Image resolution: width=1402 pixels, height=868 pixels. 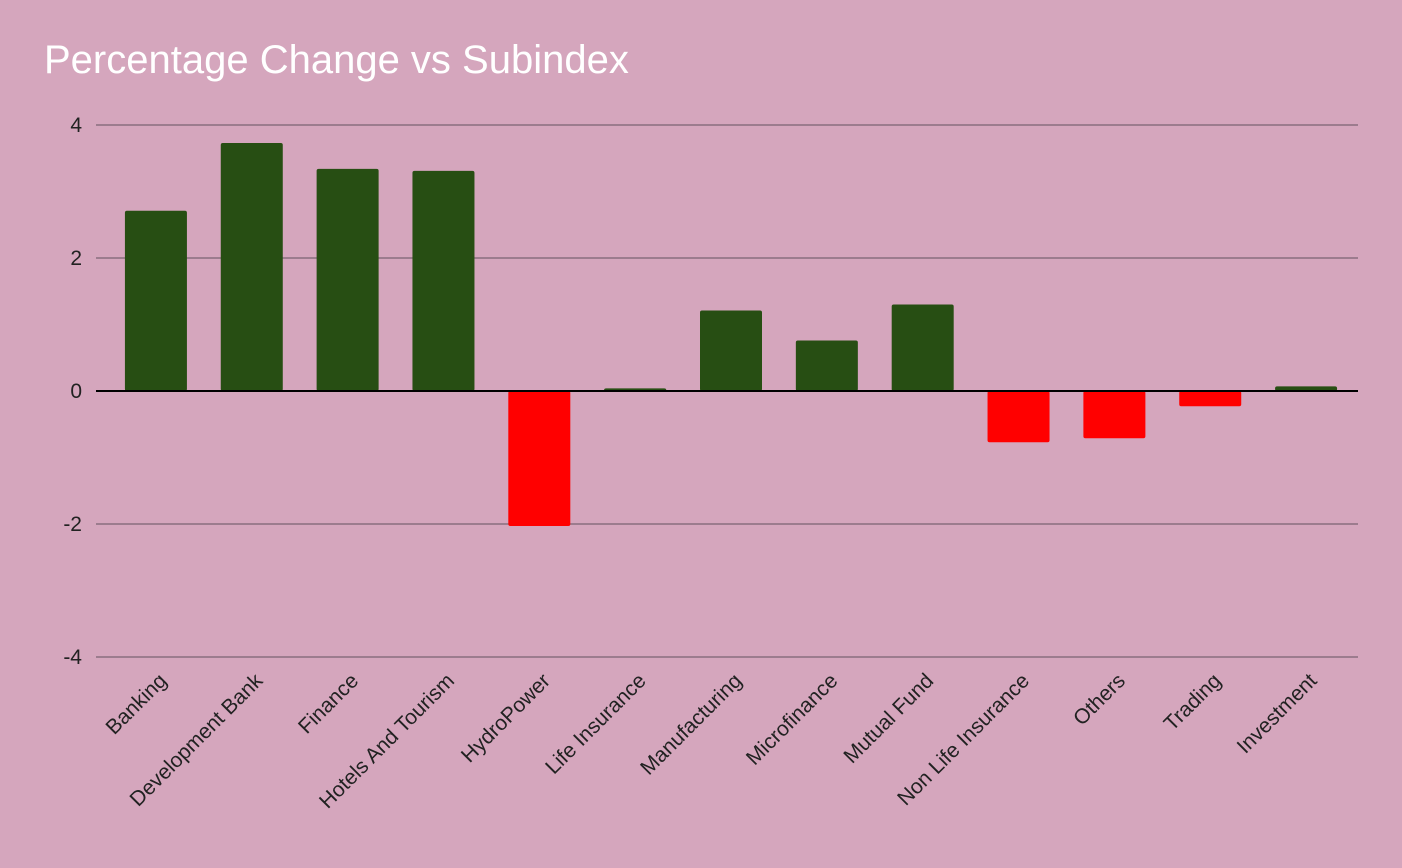 What do you see at coordinates (1210, 399) in the screenshot?
I see `bar-trading` at bounding box center [1210, 399].